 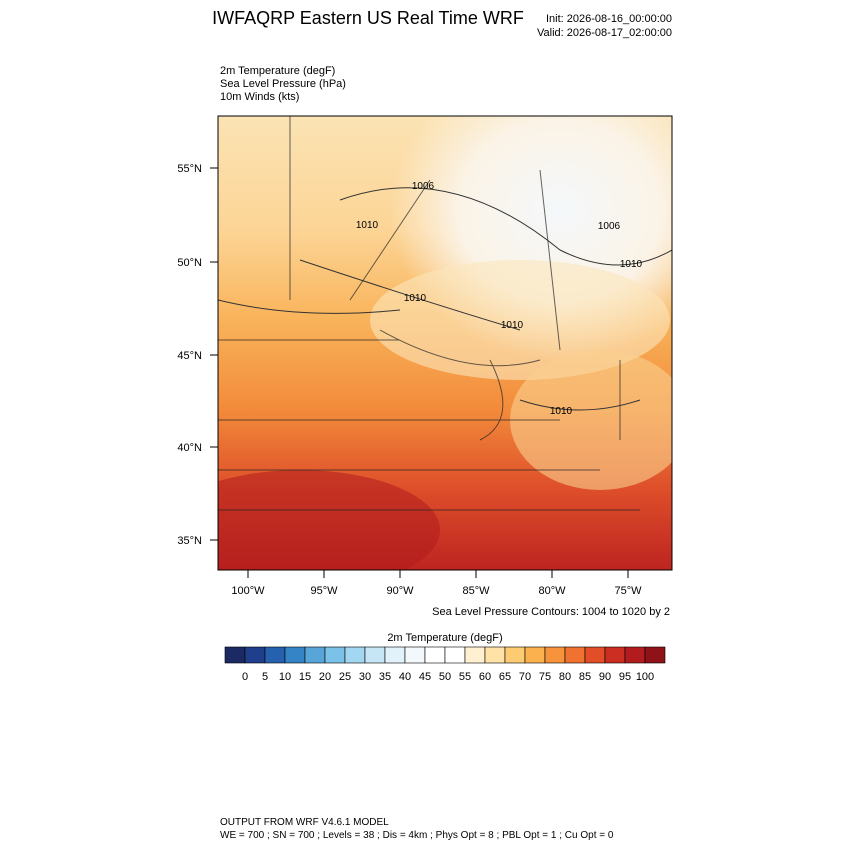 What do you see at coordinates (552, 591) in the screenshot?
I see `lon-label: 80°W` at bounding box center [552, 591].